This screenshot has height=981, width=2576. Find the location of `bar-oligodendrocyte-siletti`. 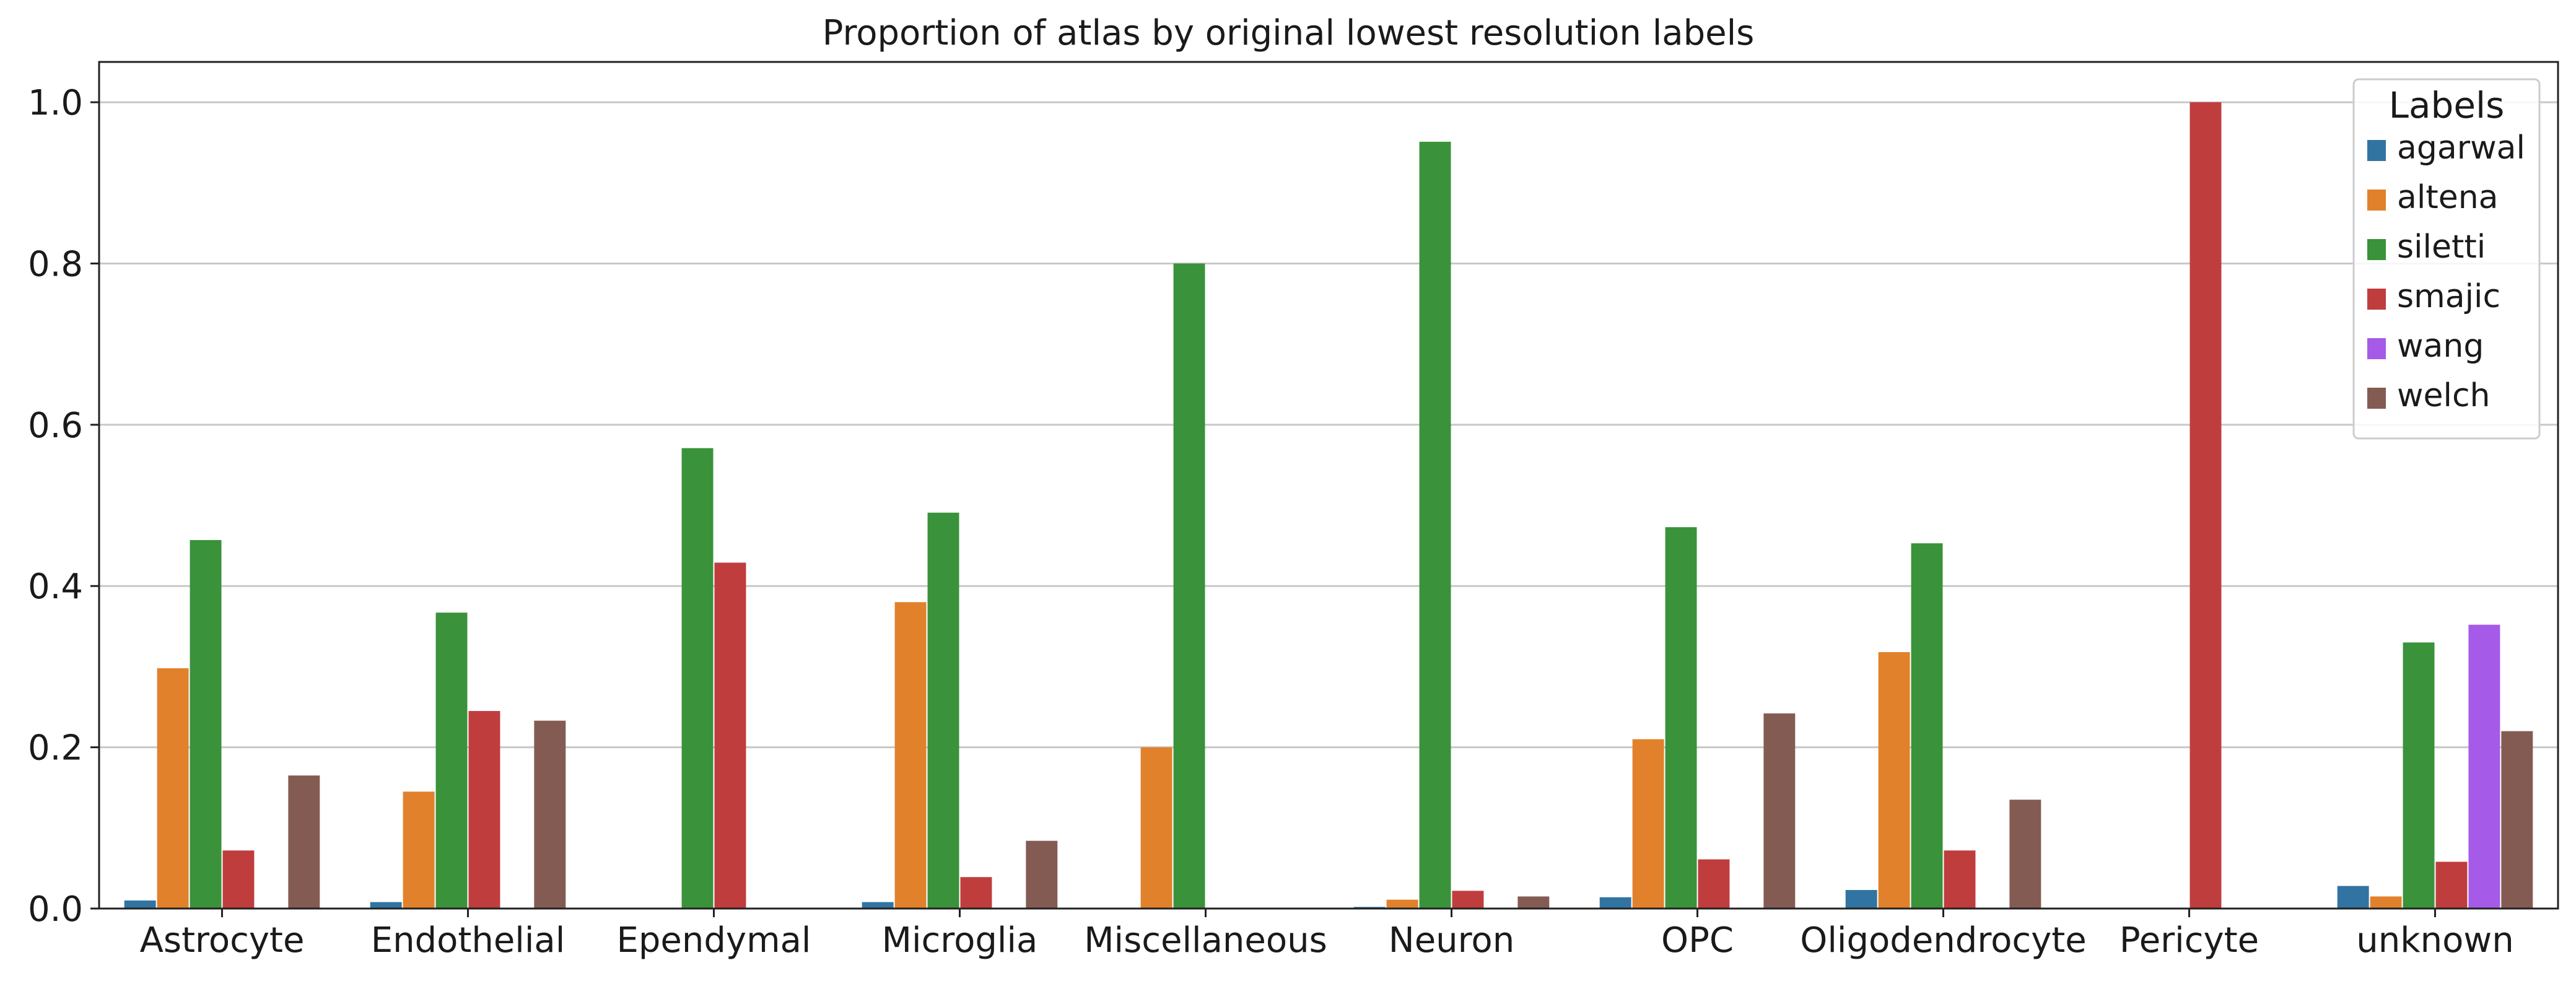

bar-oligodendrocyte-siletti is located at coordinates (1927, 726).